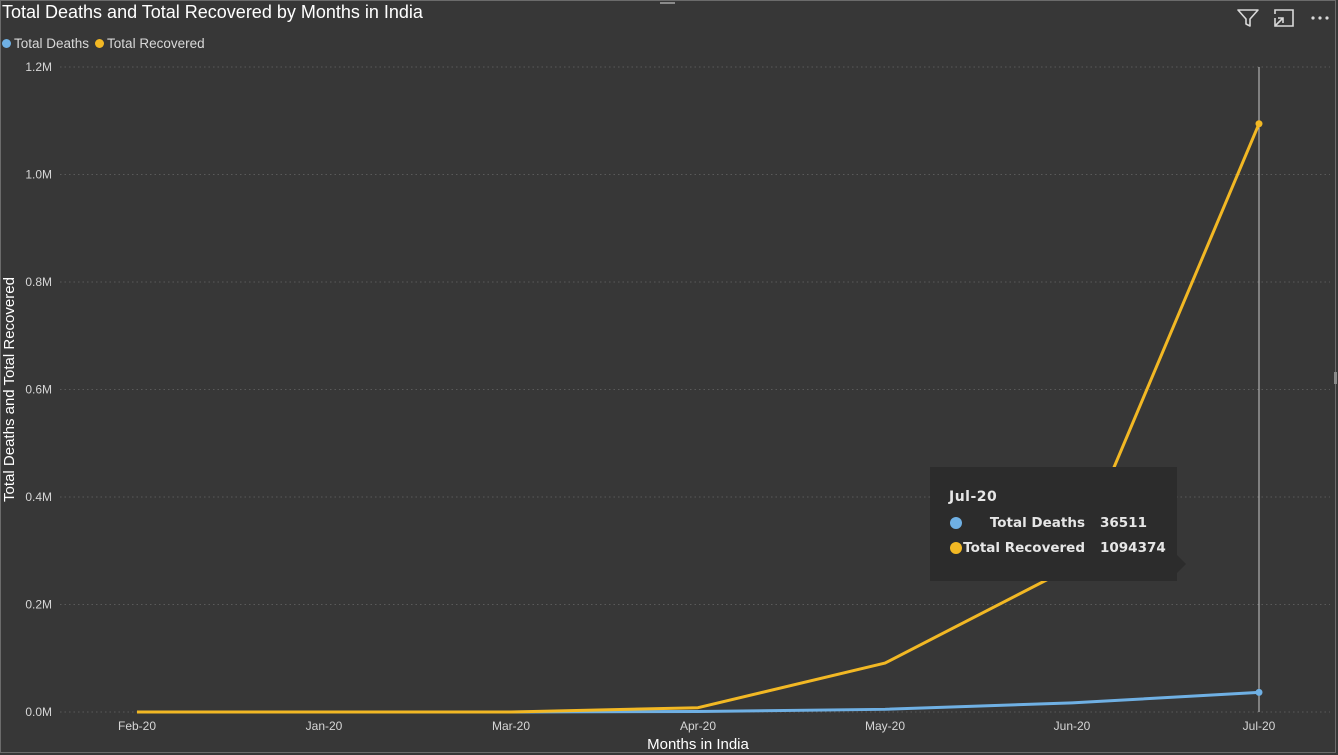  I want to click on x-axis-title: Months in India, so click(698, 744).